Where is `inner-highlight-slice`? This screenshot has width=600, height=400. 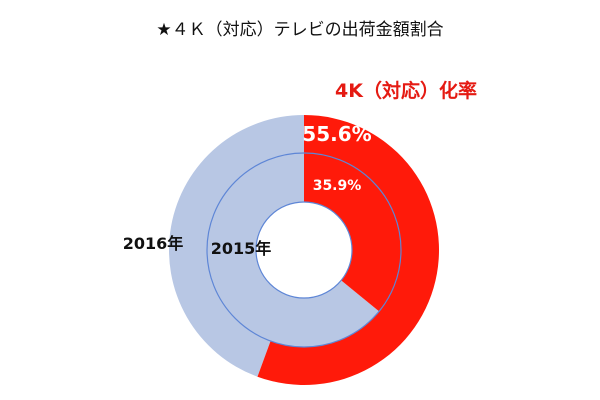
inner-highlight-slice is located at coordinates (352, 232).